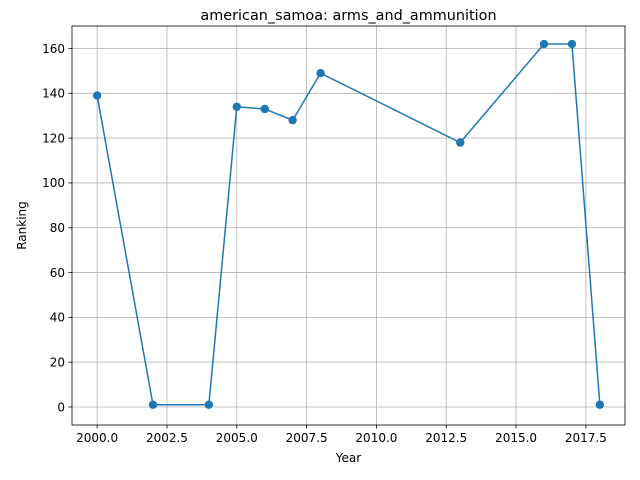  I want to click on x-tick-label: 2017.5, so click(586, 438).